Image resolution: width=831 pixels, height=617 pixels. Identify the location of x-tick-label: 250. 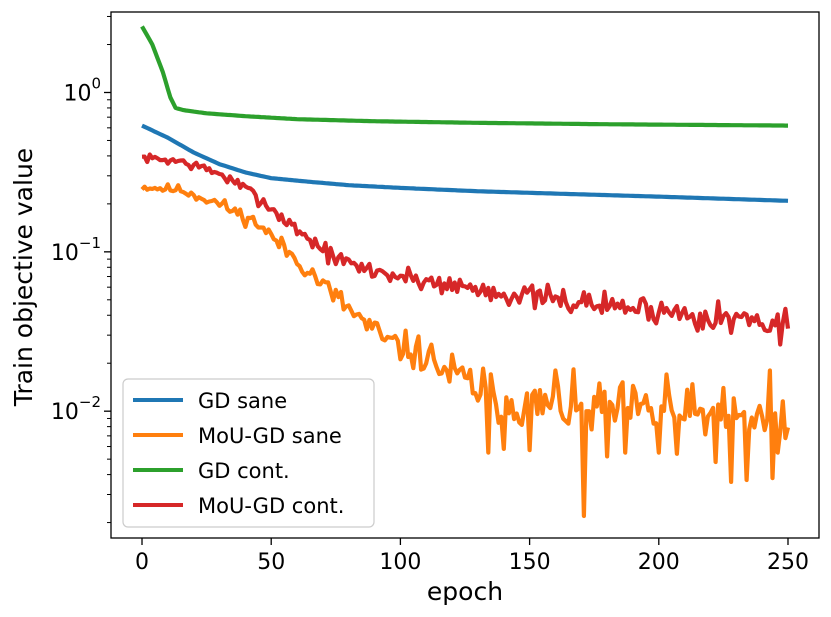
(788, 562).